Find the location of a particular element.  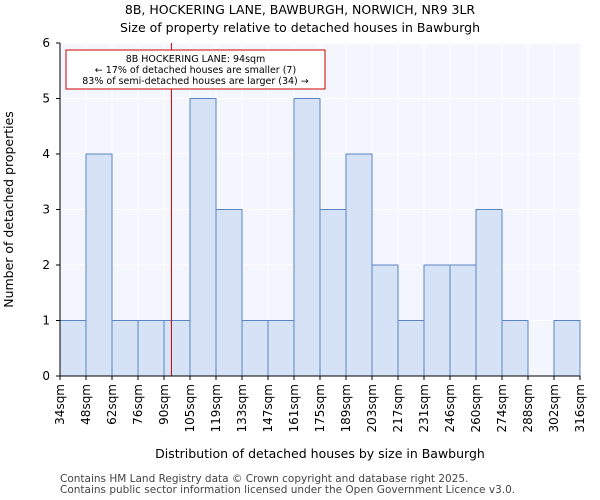

y-axis-label: Number of detached properties is located at coordinates (8, 209).